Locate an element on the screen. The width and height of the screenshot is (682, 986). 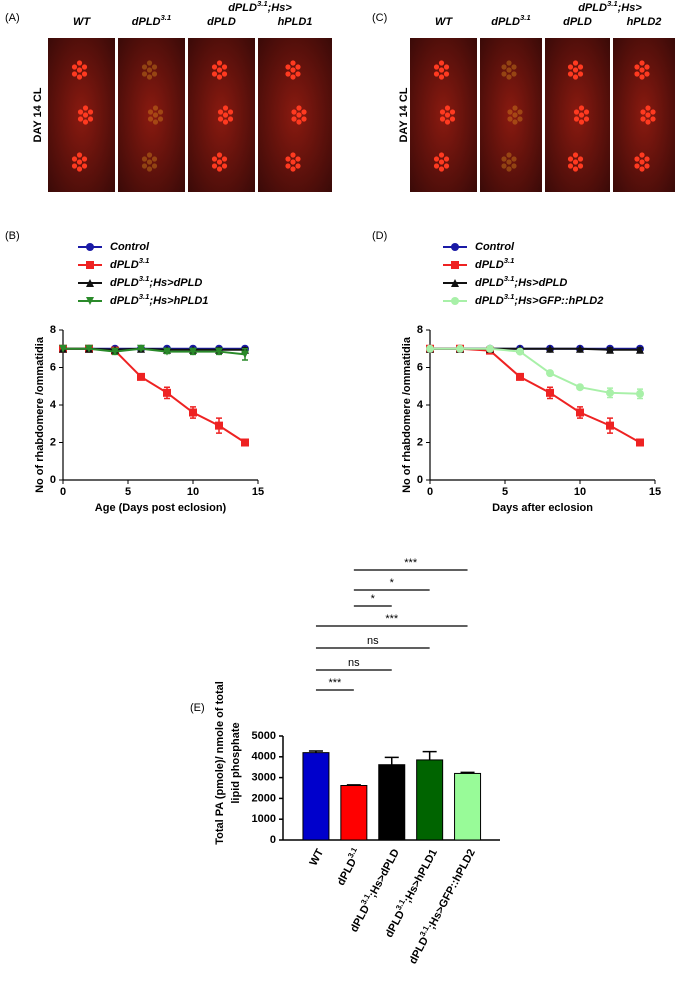
group-label: dPLD3.1;Hs> is located at coordinates (610, 7).